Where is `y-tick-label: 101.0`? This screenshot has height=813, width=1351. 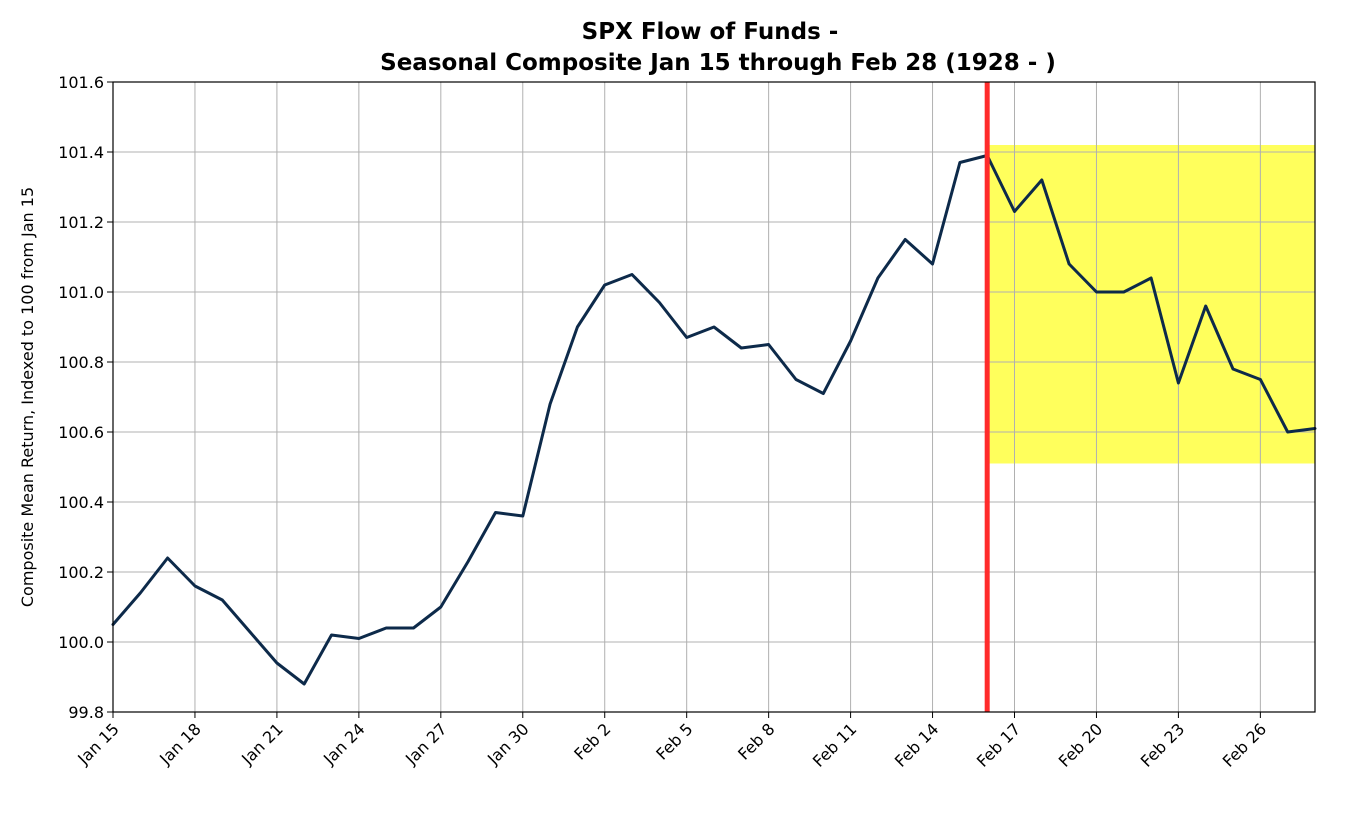
y-tick-label: 101.0 is located at coordinates (81, 292).